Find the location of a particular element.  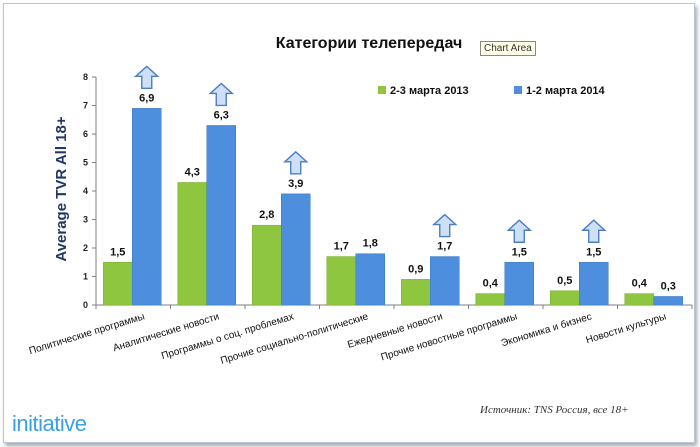

data-label: 2,8 is located at coordinates (266, 215).